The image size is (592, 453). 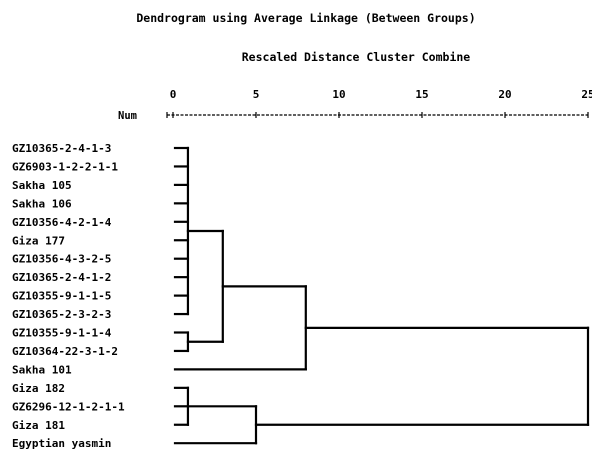 What do you see at coordinates (586, 94) in the screenshot?
I see `tick-label: 25` at bounding box center [586, 94].